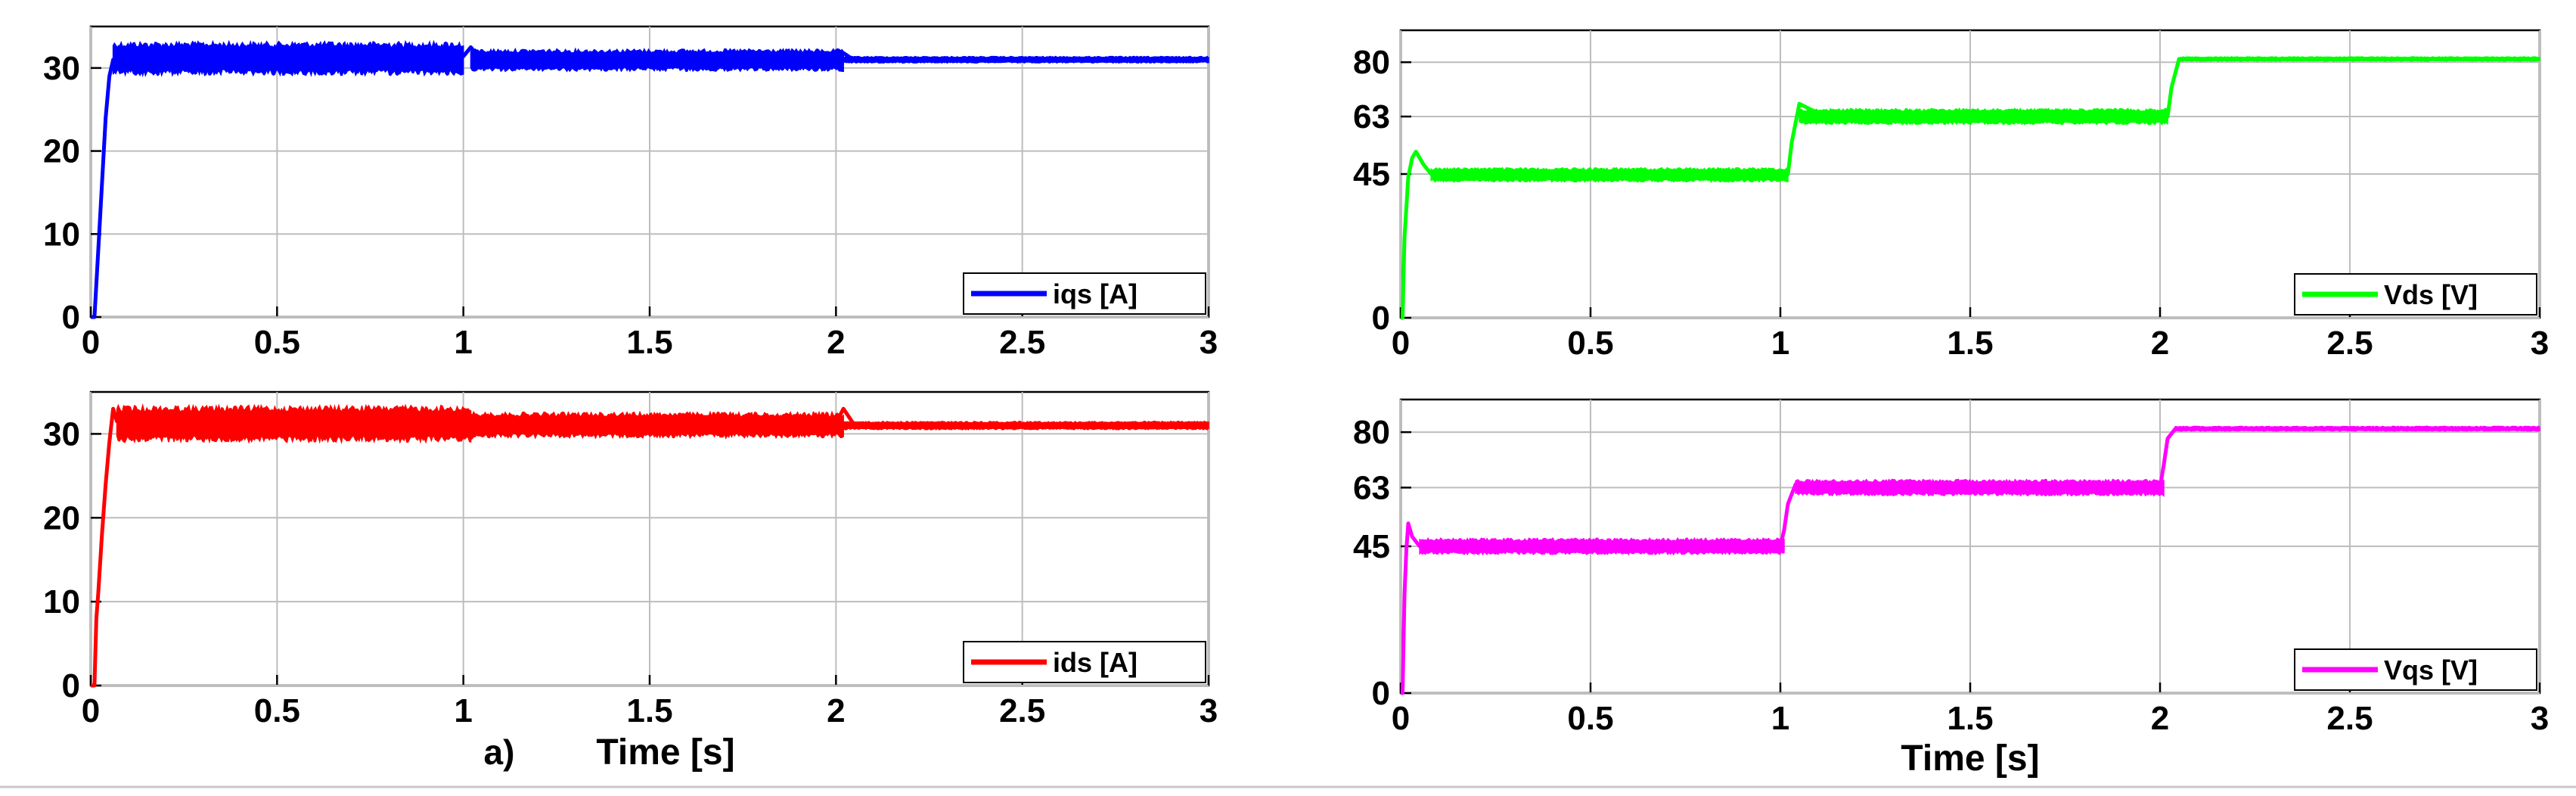  Describe the element at coordinates (1095, 294) in the screenshot. I see `legend-label: iqs [A]` at that location.